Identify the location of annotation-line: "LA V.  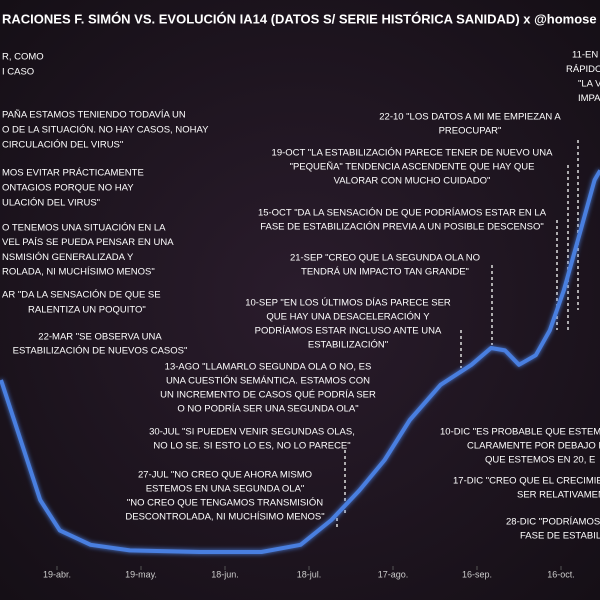
(589, 84).